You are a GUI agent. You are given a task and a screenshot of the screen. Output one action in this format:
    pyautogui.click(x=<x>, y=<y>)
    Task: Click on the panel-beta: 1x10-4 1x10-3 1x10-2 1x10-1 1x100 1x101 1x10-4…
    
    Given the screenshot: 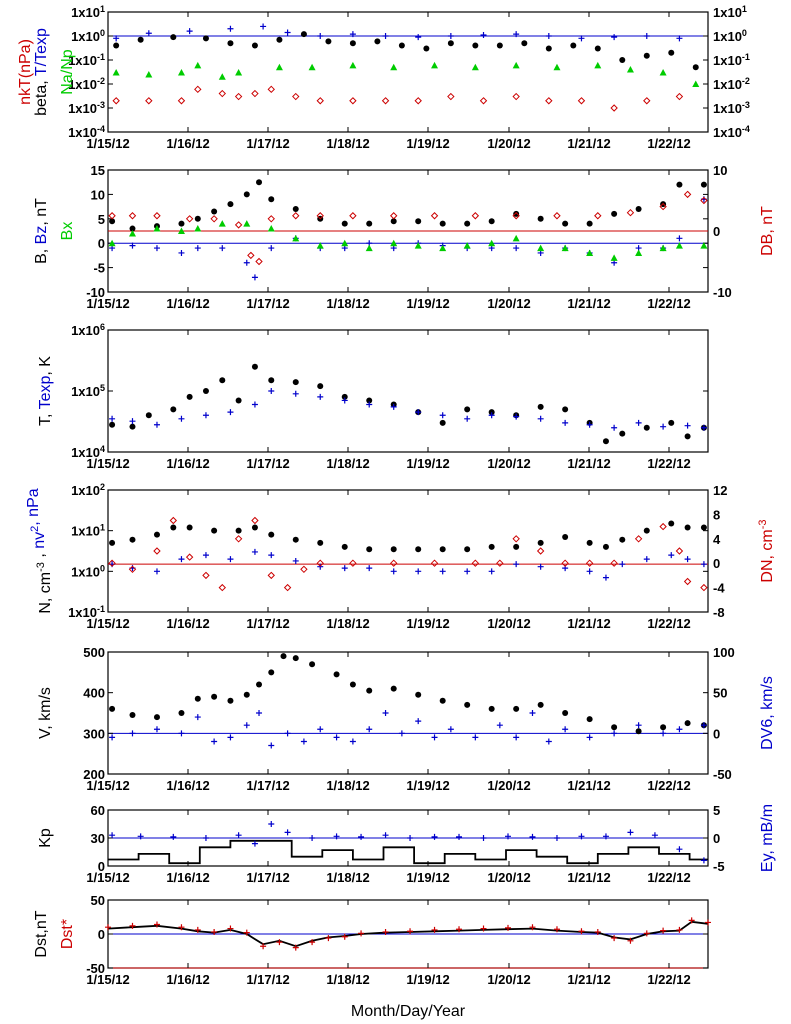 What is the action you would take?
    pyautogui.click(x=383, y=77)
    